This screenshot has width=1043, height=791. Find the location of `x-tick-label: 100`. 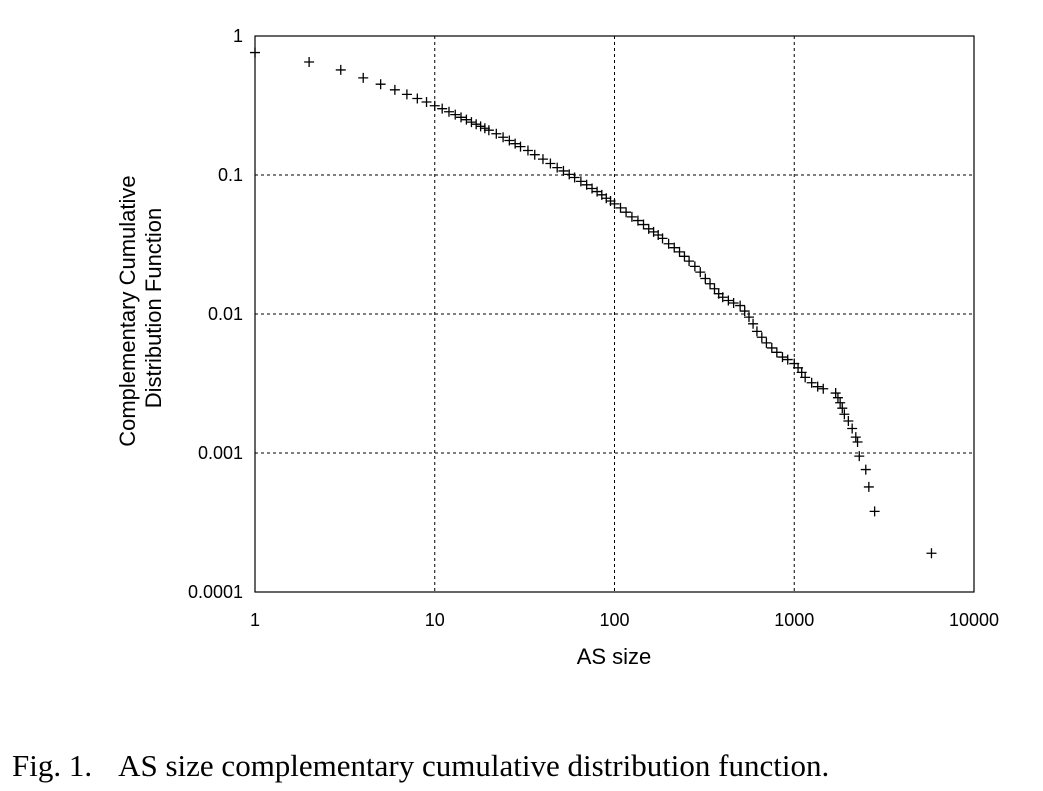

x-tick-label: 100 is located at coordinates (614, 620).